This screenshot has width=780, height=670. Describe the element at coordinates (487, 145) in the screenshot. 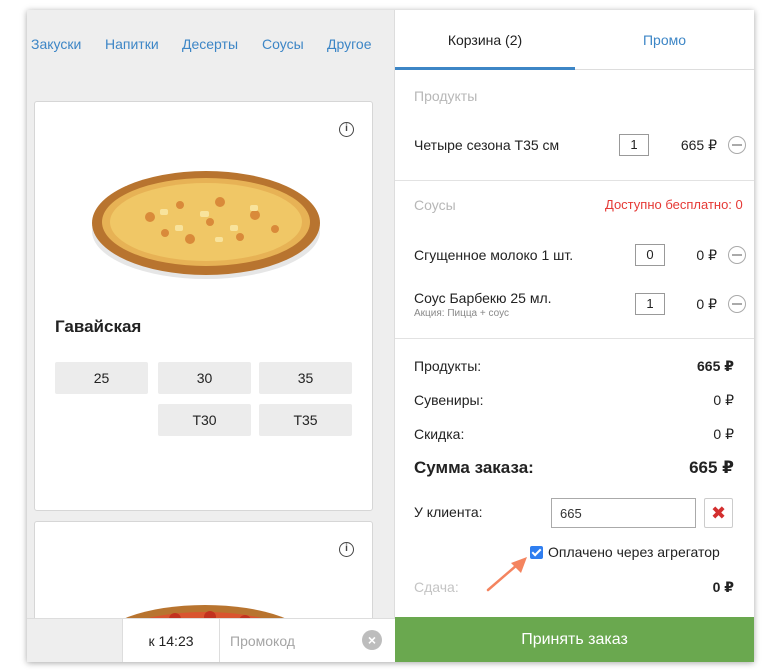

I see `cart-item-name: Четыре сезона Т35 см` at that location.